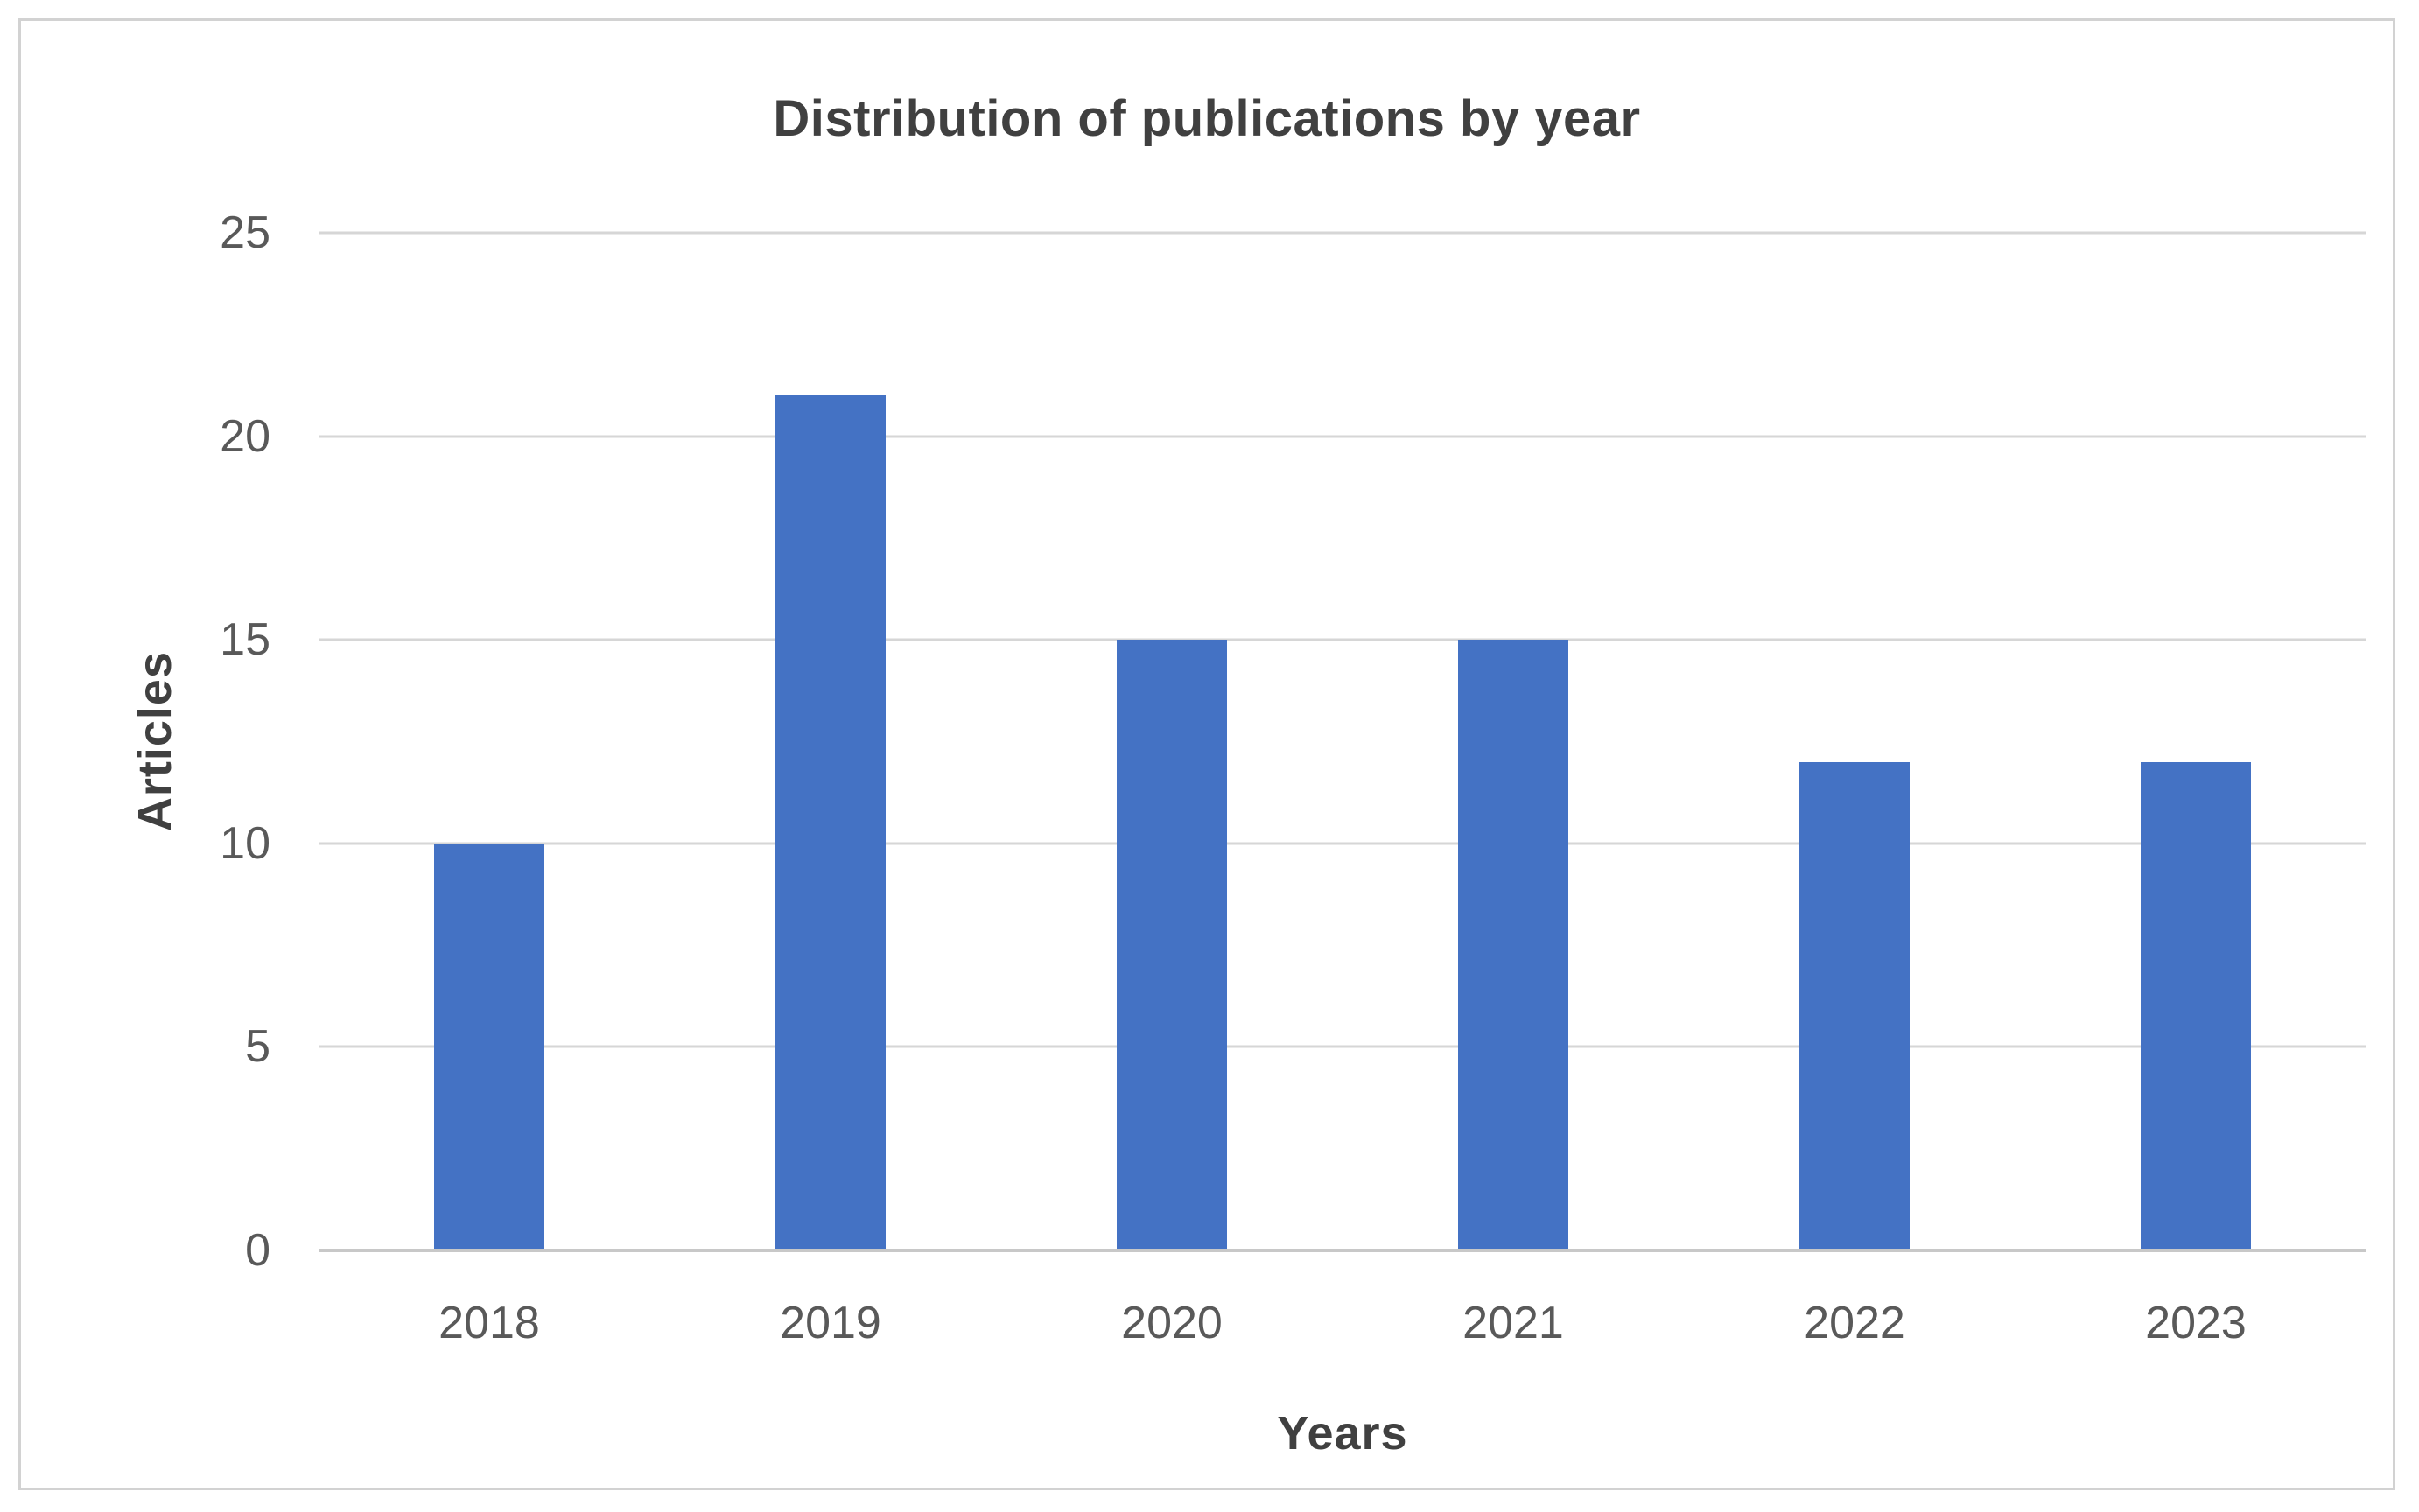 This screenshot has width=2419, height=1512. I want to click on bar-2020, so click(1172, 945).